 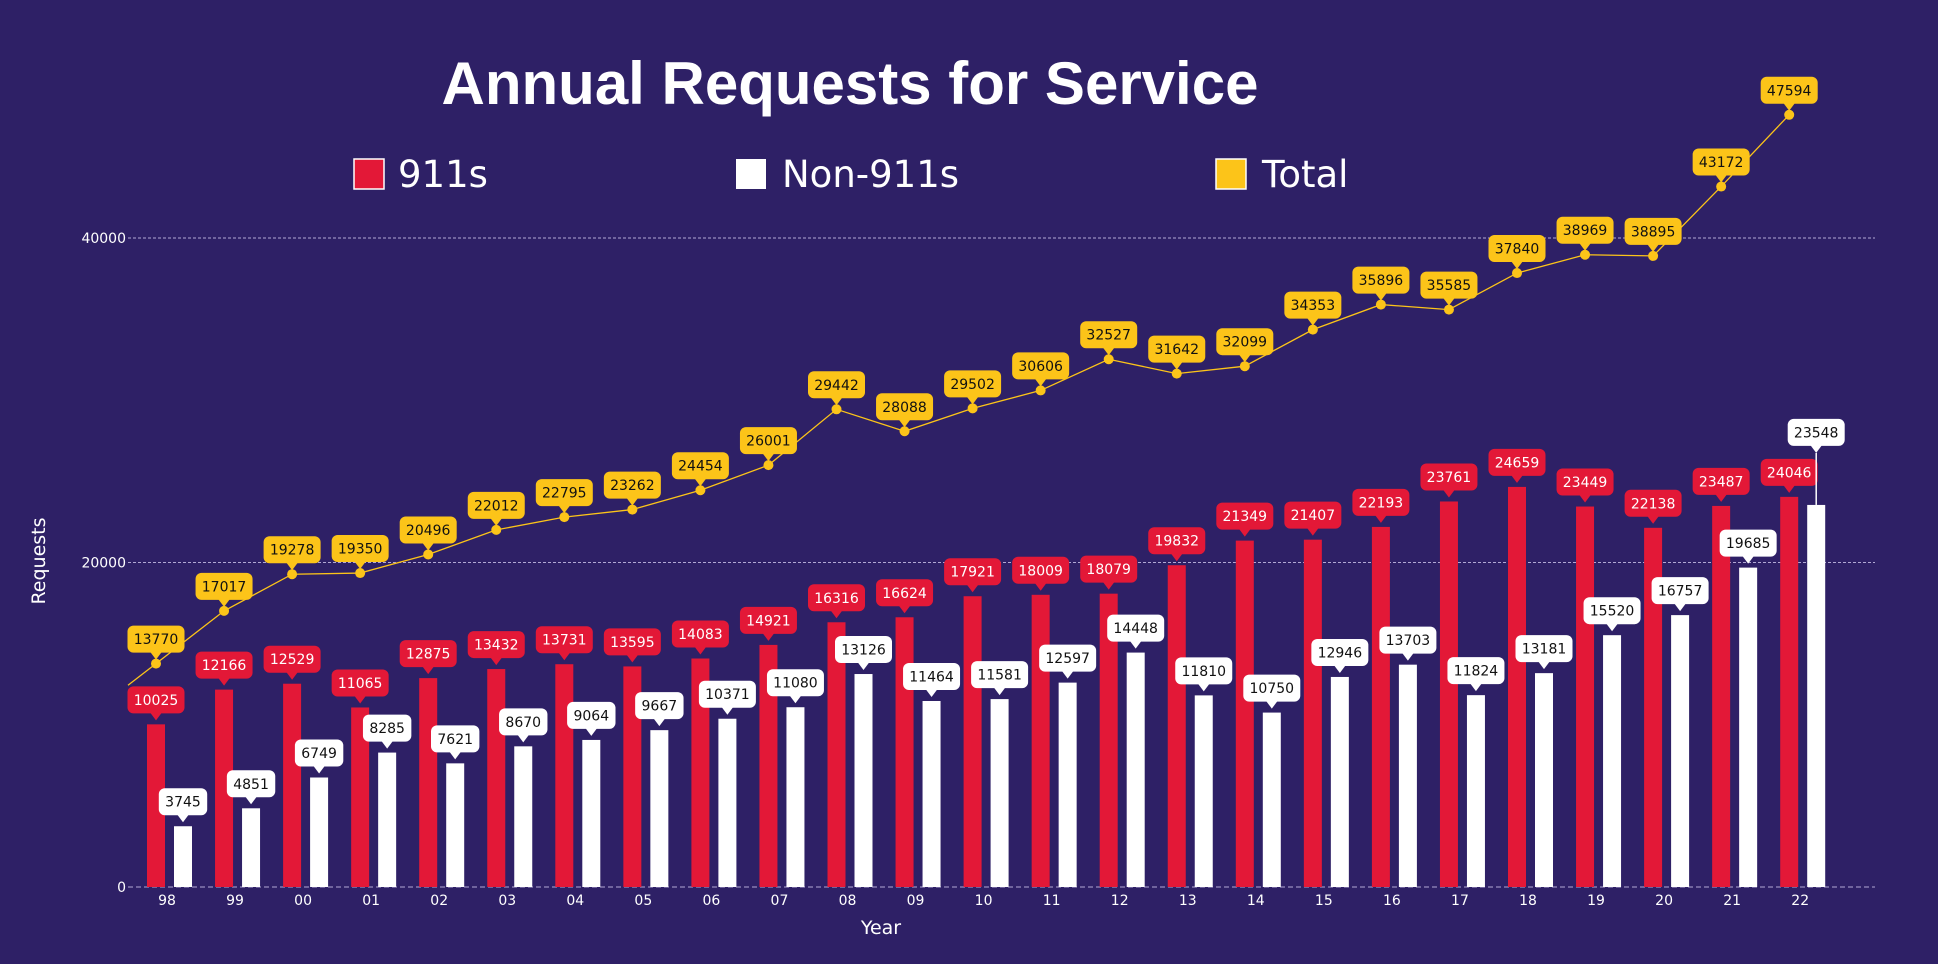 What do you see at coordinates (1653, 234) in the screenshot?
I see `data-label-total: 38895` at bounding box center [1653, 234].